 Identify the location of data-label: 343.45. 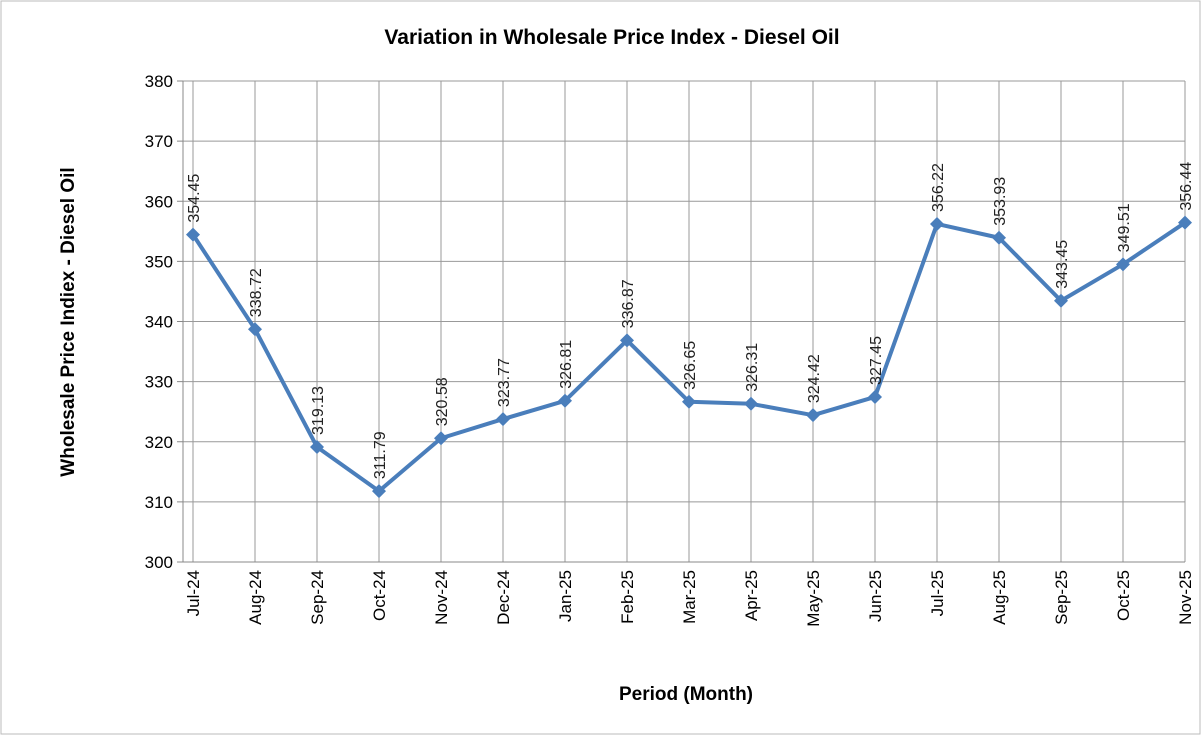
(1062, 264).